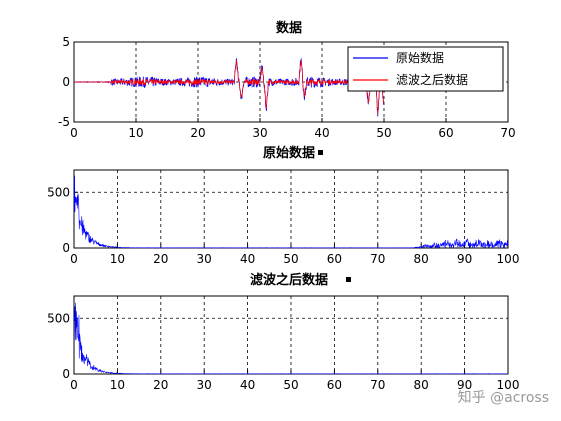 The image size is (561, 421). Describe the element at coordinates (289, 280) in the screenshot. I see `panel-3-title: 滤波之后数据` at that location.